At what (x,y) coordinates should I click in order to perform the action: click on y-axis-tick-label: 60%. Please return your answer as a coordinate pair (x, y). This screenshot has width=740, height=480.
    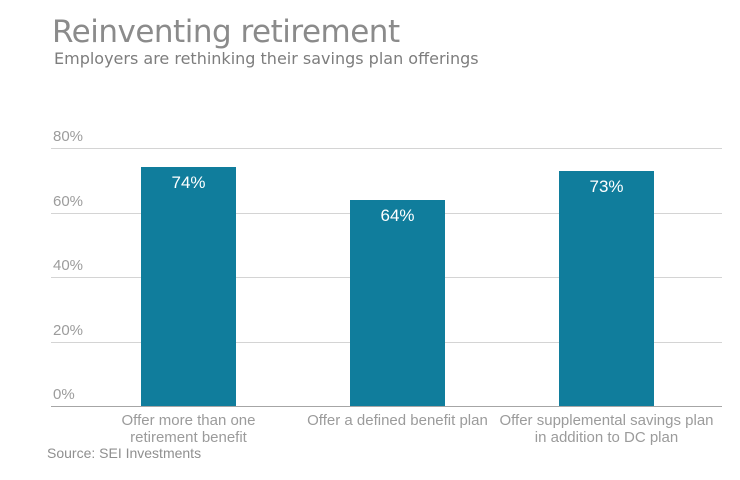
    Looking at the image, I should click on (68, 201).